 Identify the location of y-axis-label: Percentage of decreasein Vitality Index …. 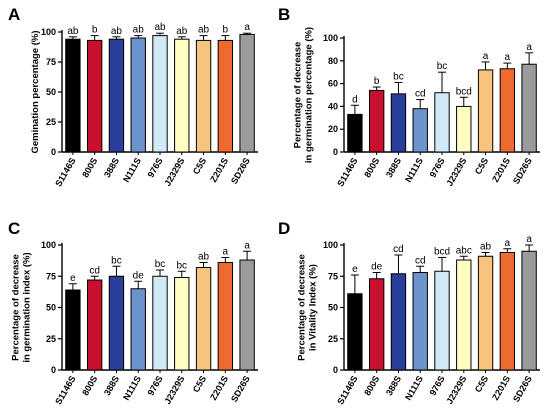
(308, 307).